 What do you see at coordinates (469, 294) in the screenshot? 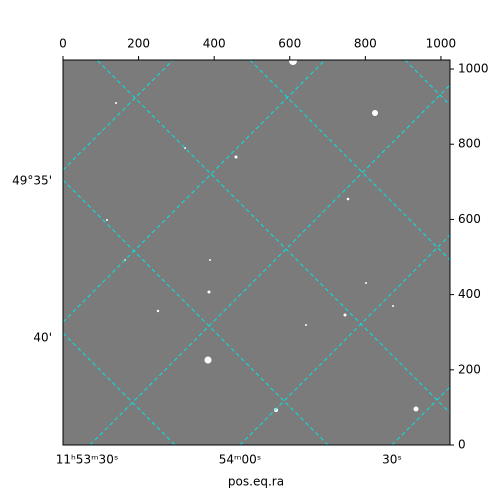
I see `y-tick-label: 400` at bounding box center [469, 294].